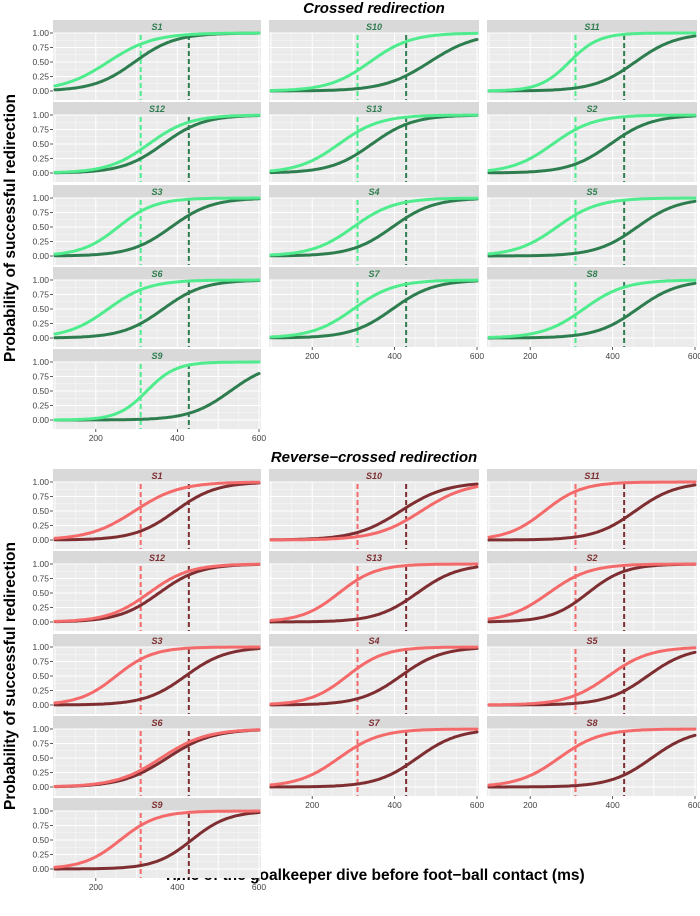  I want to click on facet-crossed-S9: S9 0.00 0.25 0.50 0.75 1.00 200 400 600, so click(149, 396).